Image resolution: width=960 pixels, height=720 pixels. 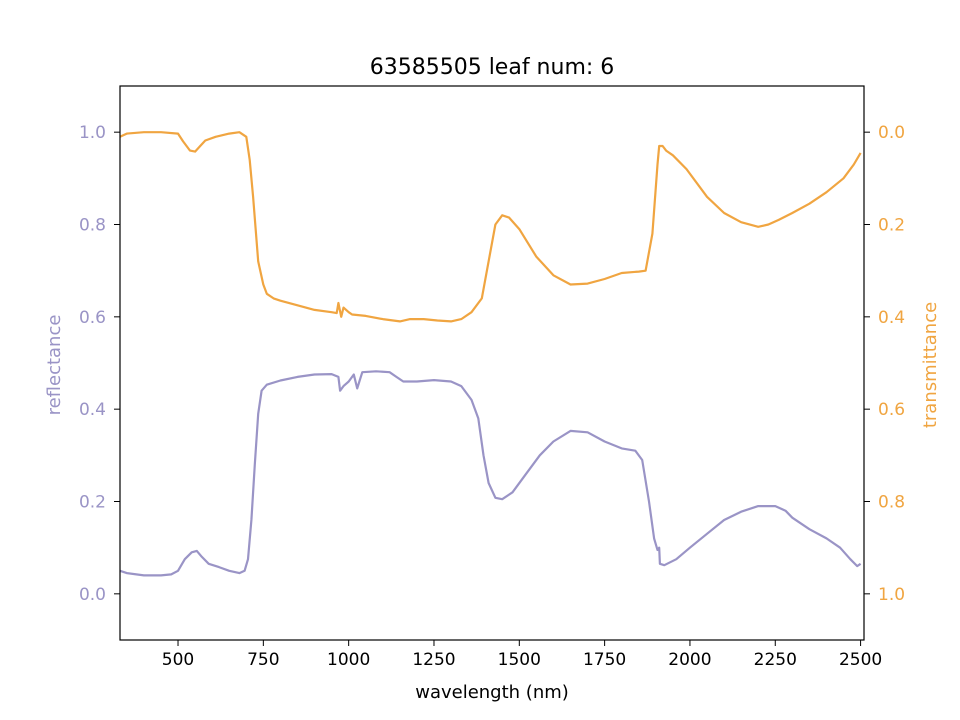 I want to click on y-left-tick-label: 0.4, so click(x=92, y=410).